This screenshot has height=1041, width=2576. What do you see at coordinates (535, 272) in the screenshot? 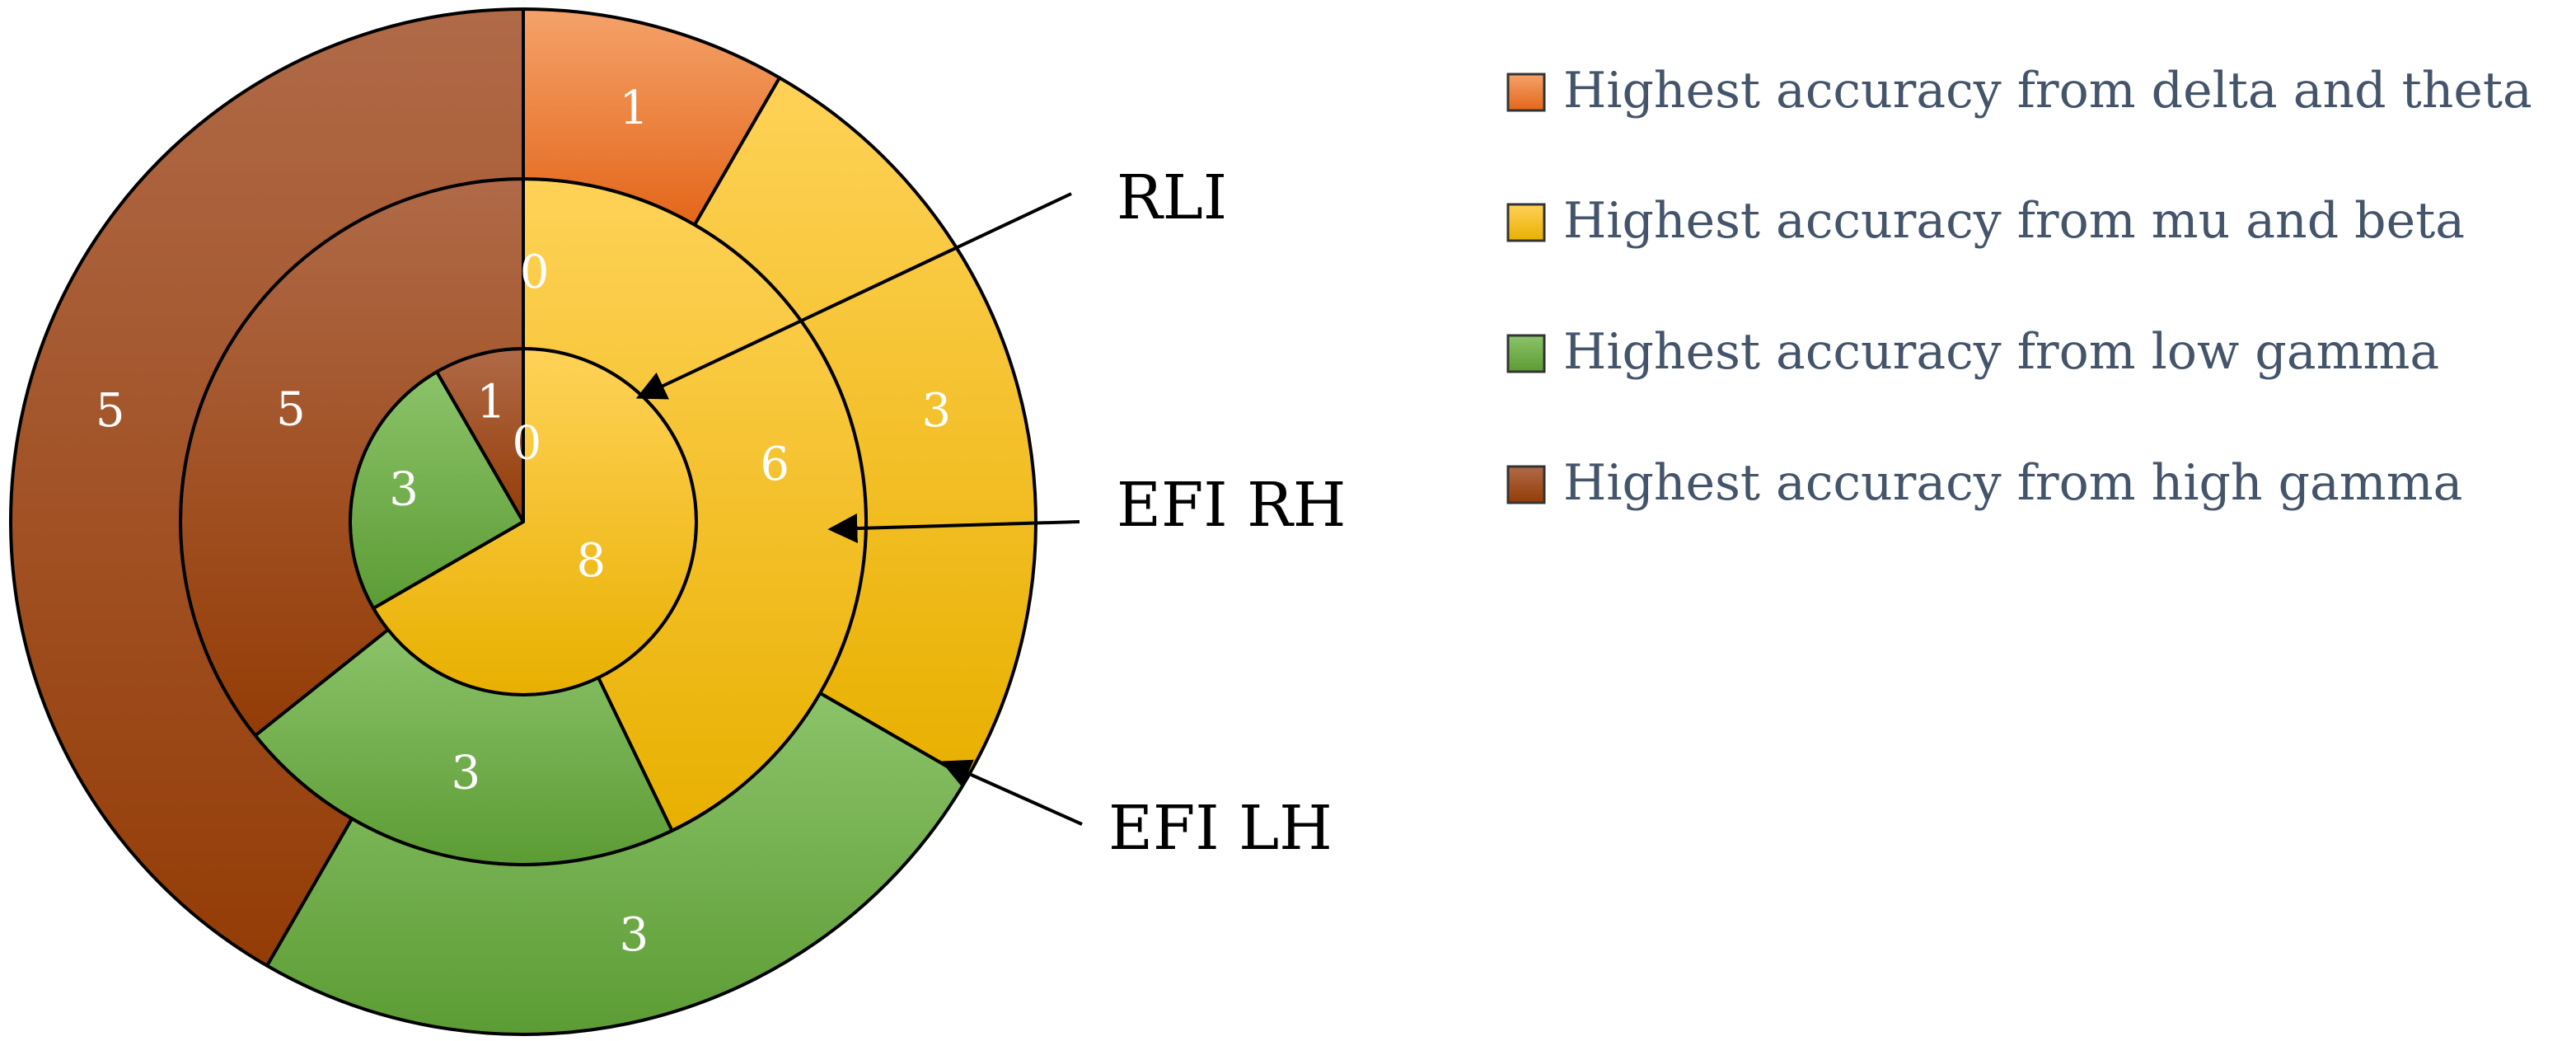
I see `value-label-efi-rh-delta-theta: 0` at bounding box center [535, 272].